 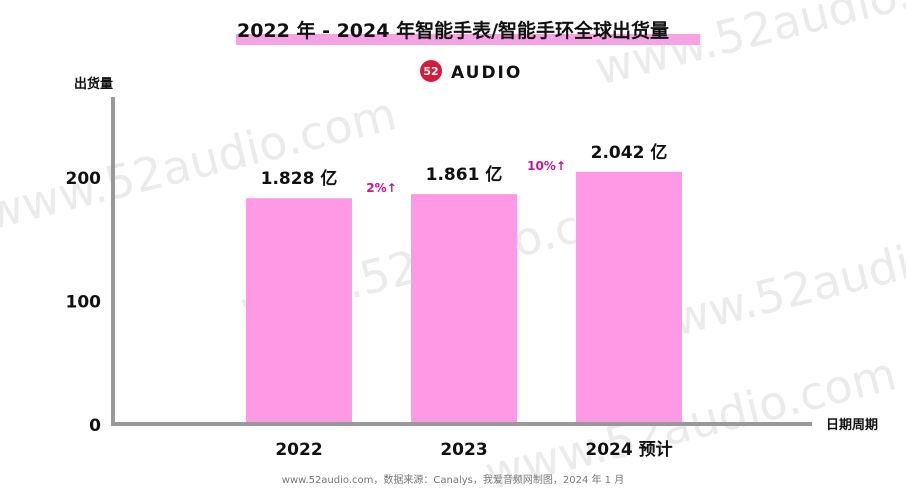 What do you see at coordinates (628, 449) in the screenshot?
I see `x-tick-label: 2024 预计` at bounding box center [628, 449].